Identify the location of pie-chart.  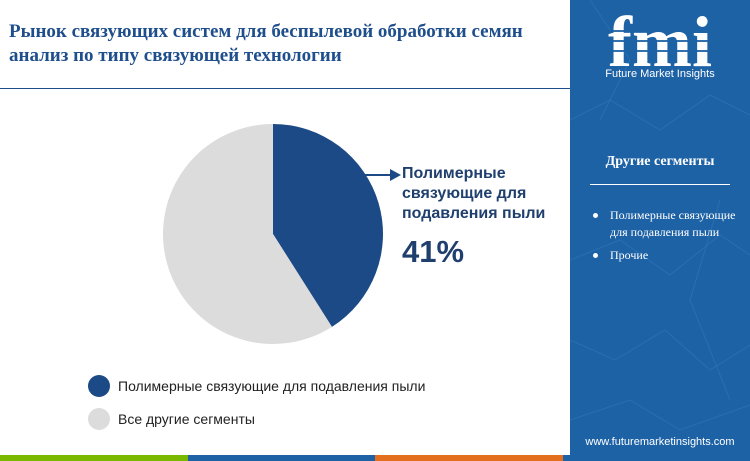
(272, 234).